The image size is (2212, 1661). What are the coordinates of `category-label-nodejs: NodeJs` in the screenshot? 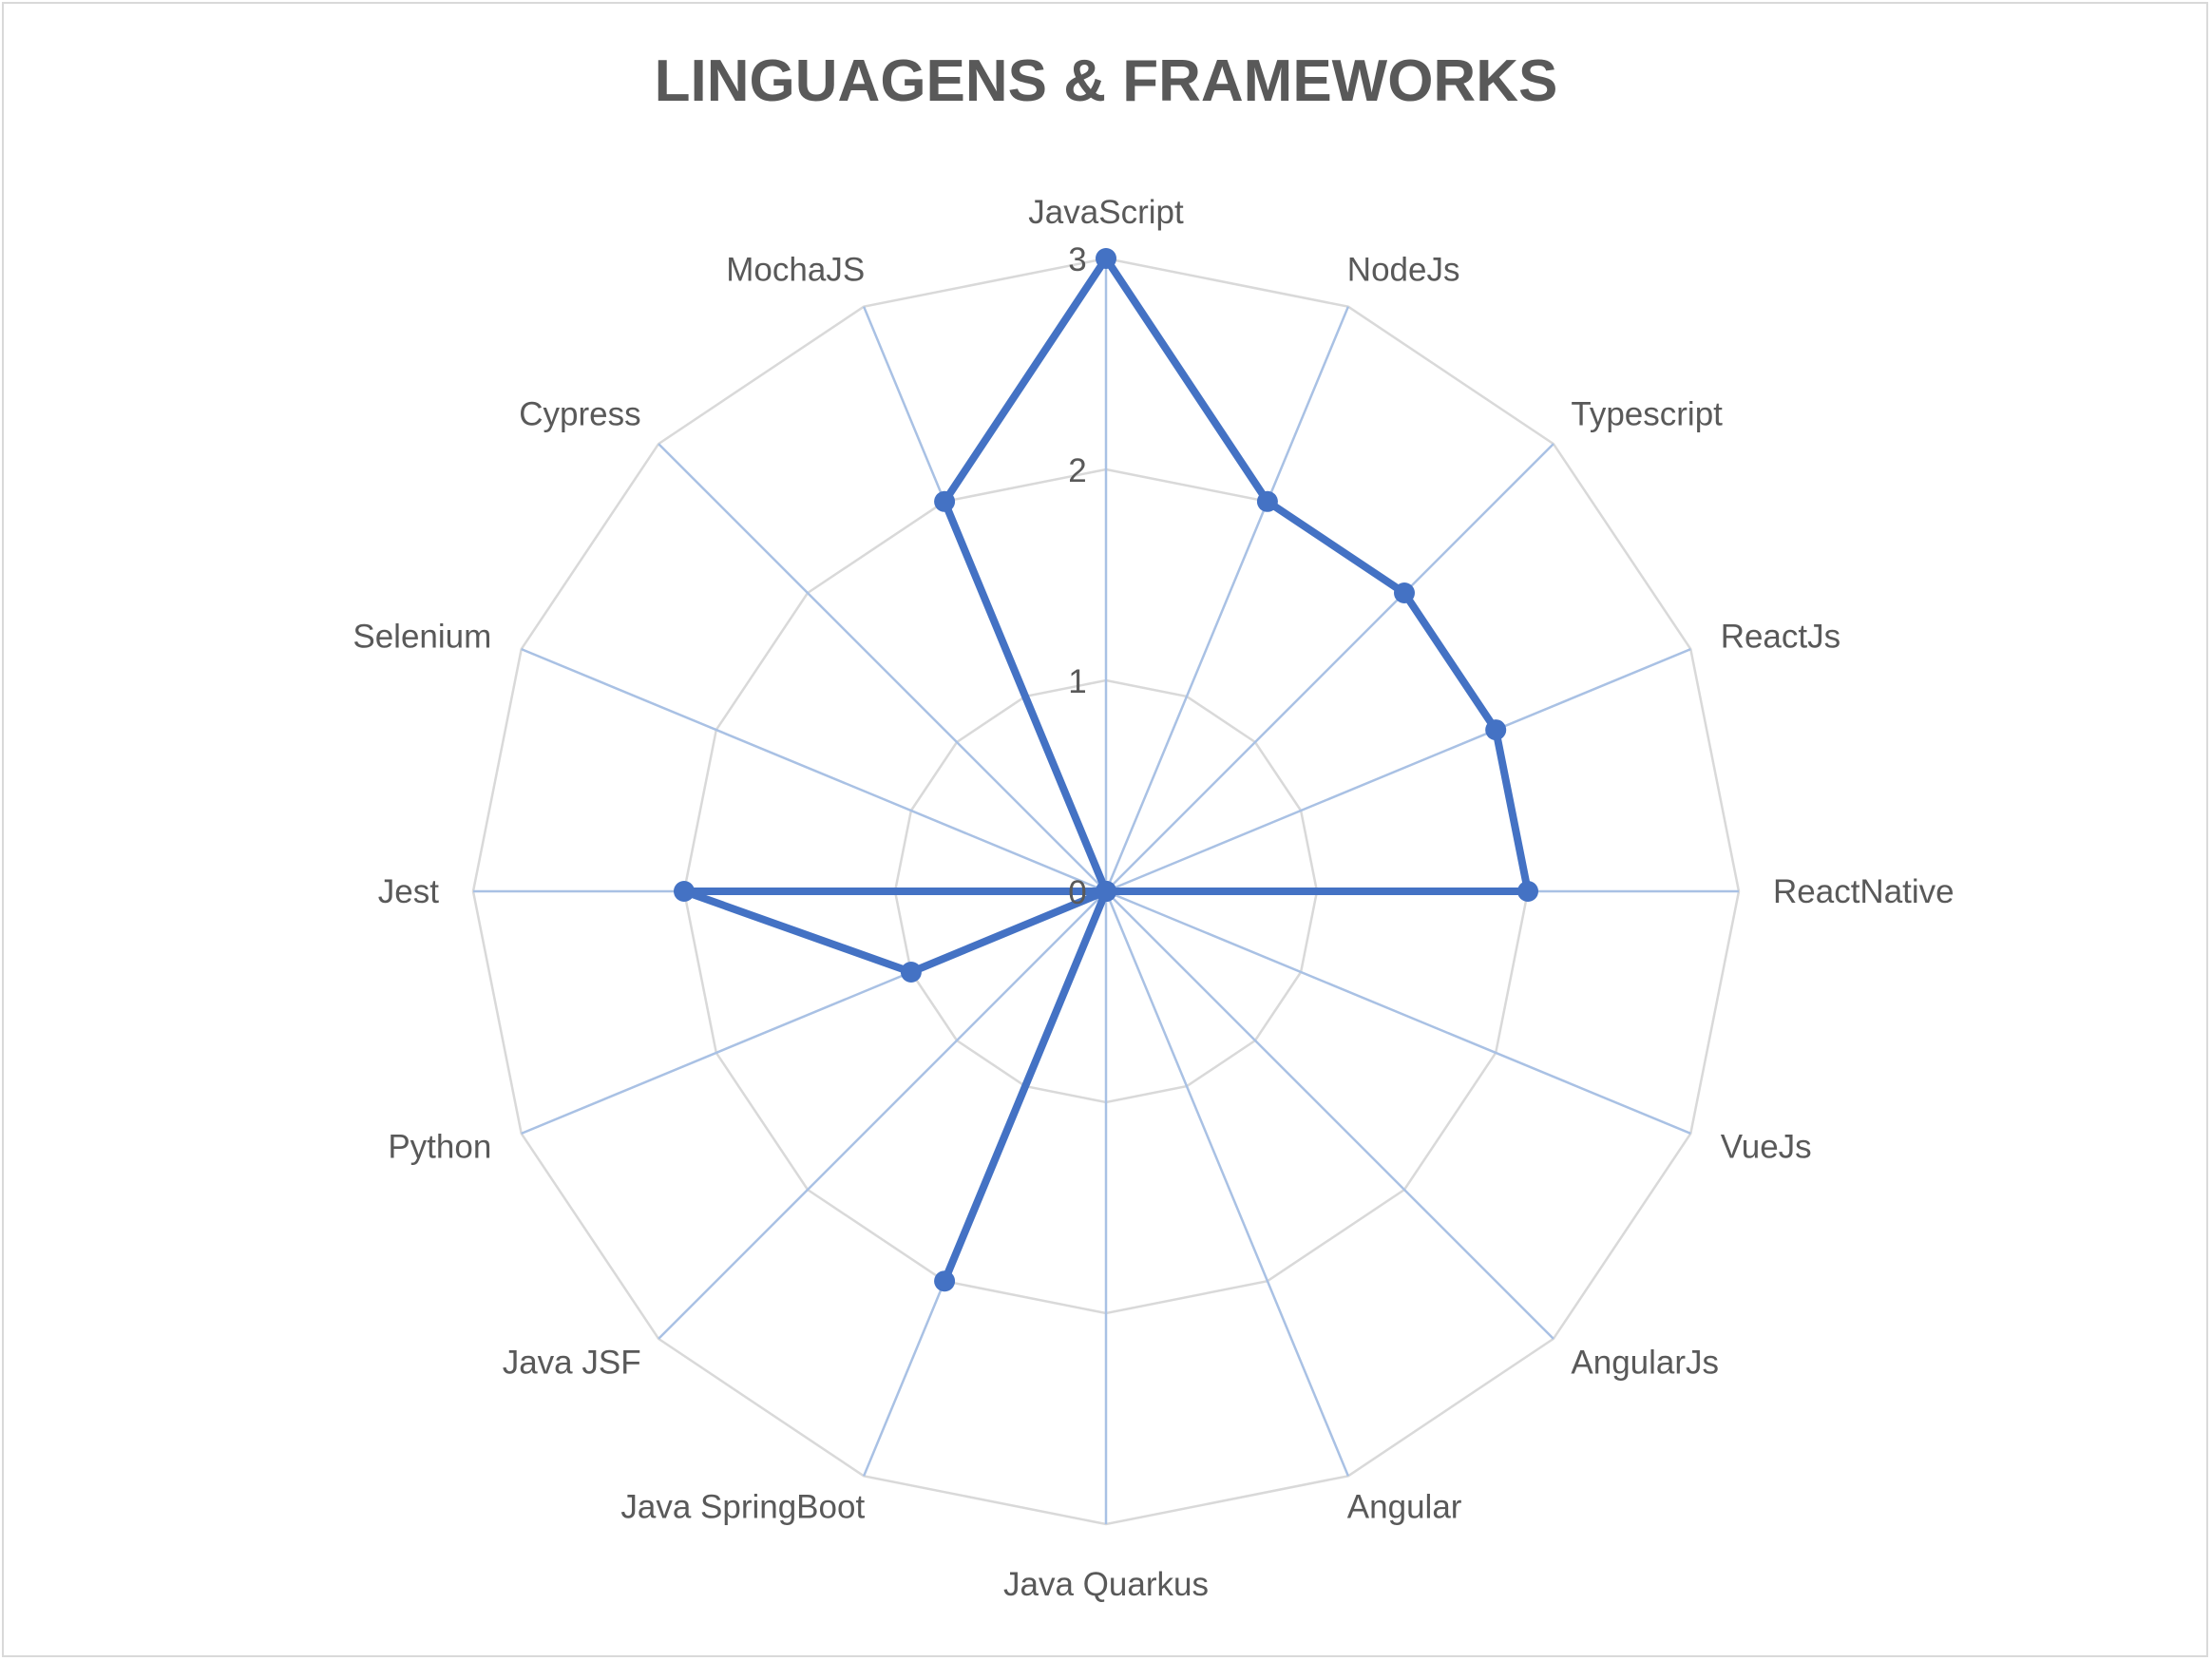 It's located at (1403, 269).